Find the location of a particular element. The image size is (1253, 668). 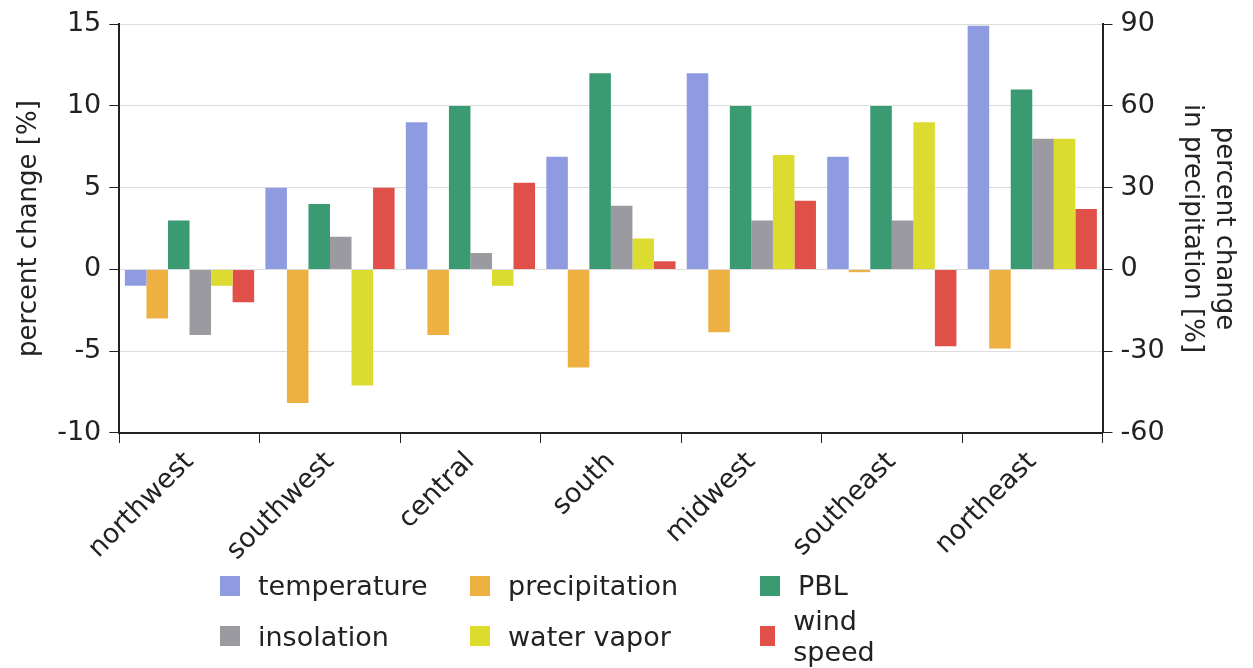

y-tick-label: 15 is located at coordinates (84, 22).